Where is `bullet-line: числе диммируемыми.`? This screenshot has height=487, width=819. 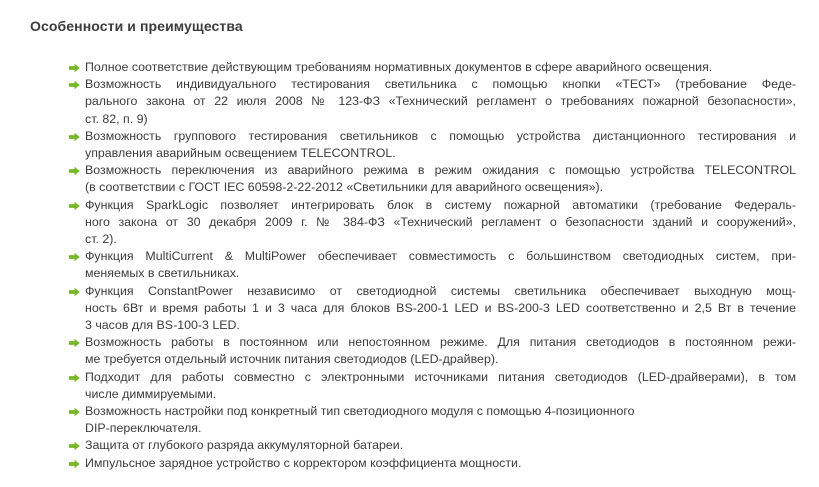
bullet-line: числе диммируемыми. is located at coordinates (151, 393).